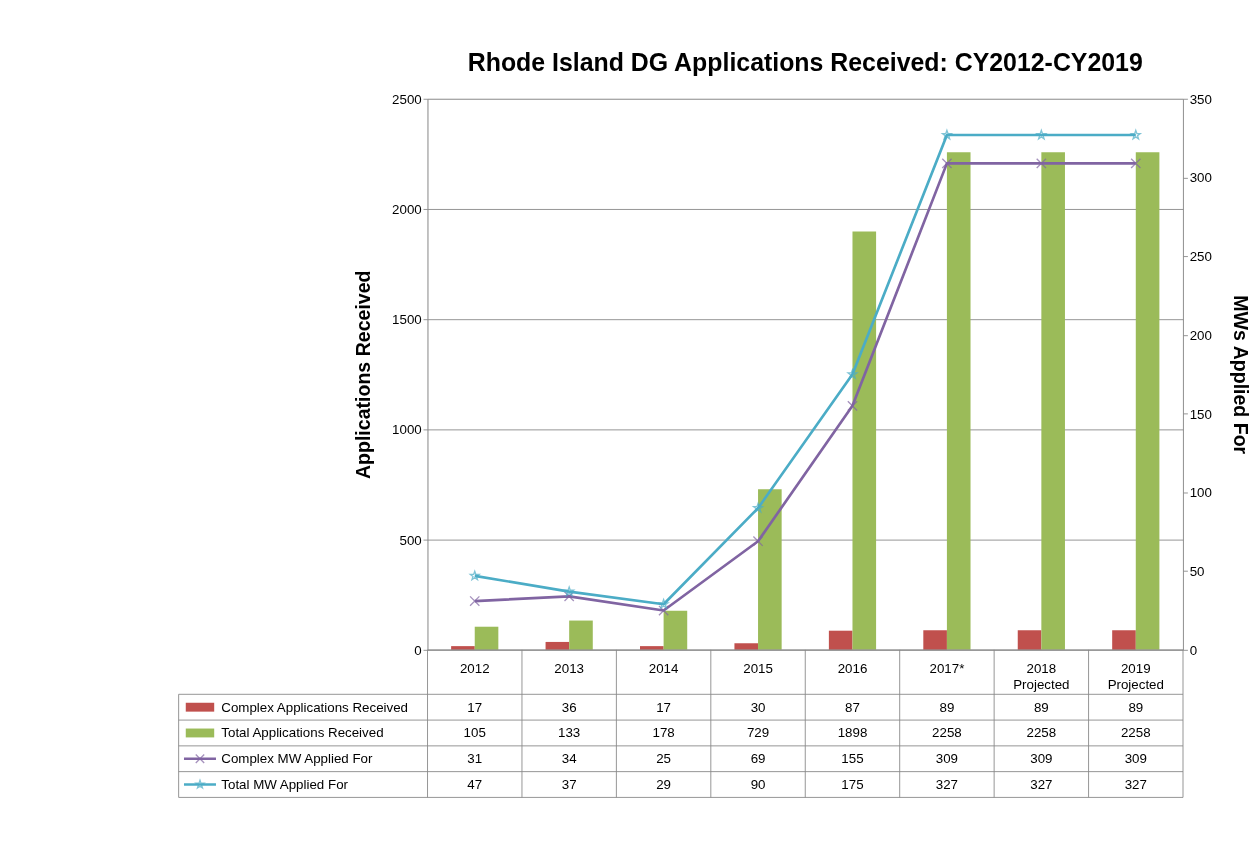 The height and width of the screenshot is (867, 1255). What do you see at coordinates (1200, 178) in the screenshot?
I see `y2-tick-label: 300` at bounding box center [1200, 178].